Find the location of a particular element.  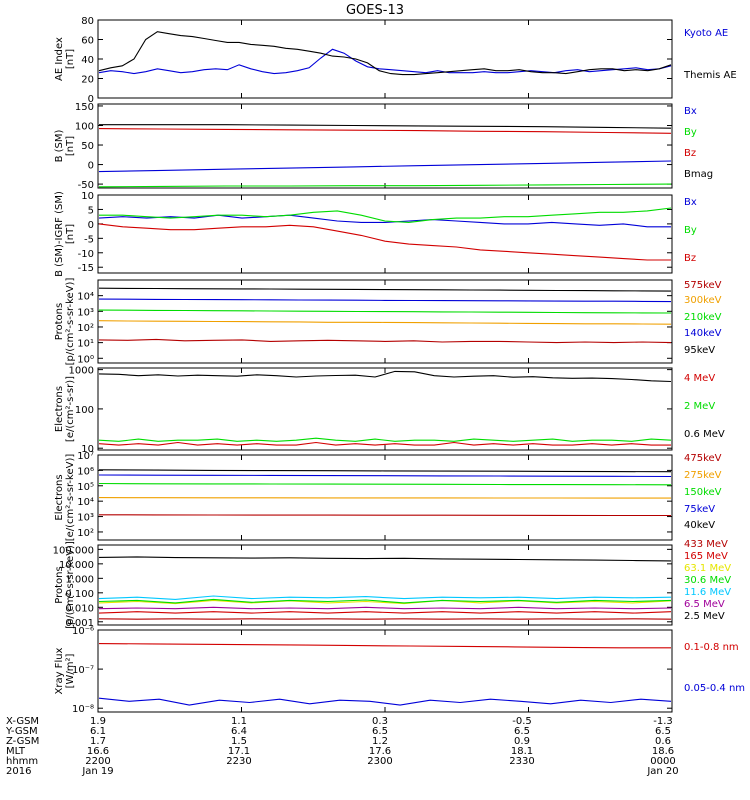

series-line-140kev is located at coordinates (385, 300).